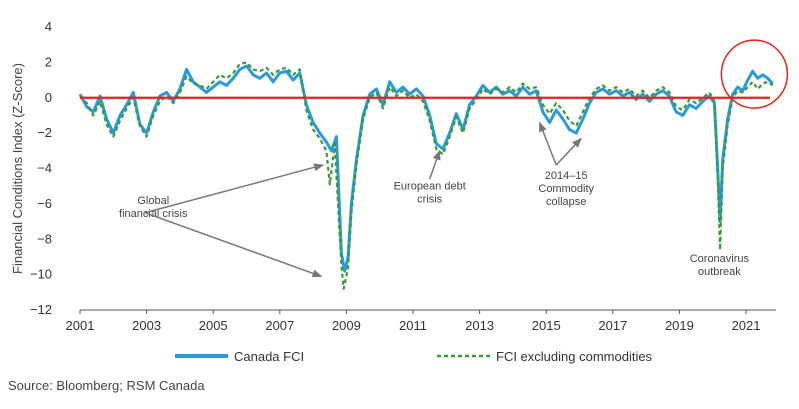  I want to click on legend-label-canada-fci: Canada FCI, so click(269, 356).